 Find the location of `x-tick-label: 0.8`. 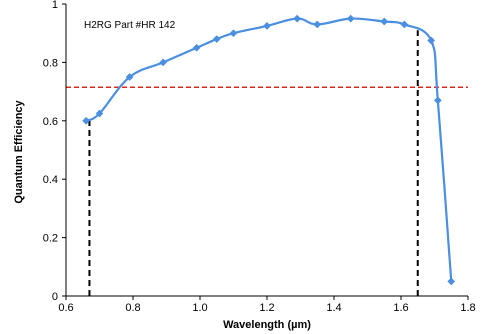

x-tick-label: 0.8 is located at coordinates (132, 308).